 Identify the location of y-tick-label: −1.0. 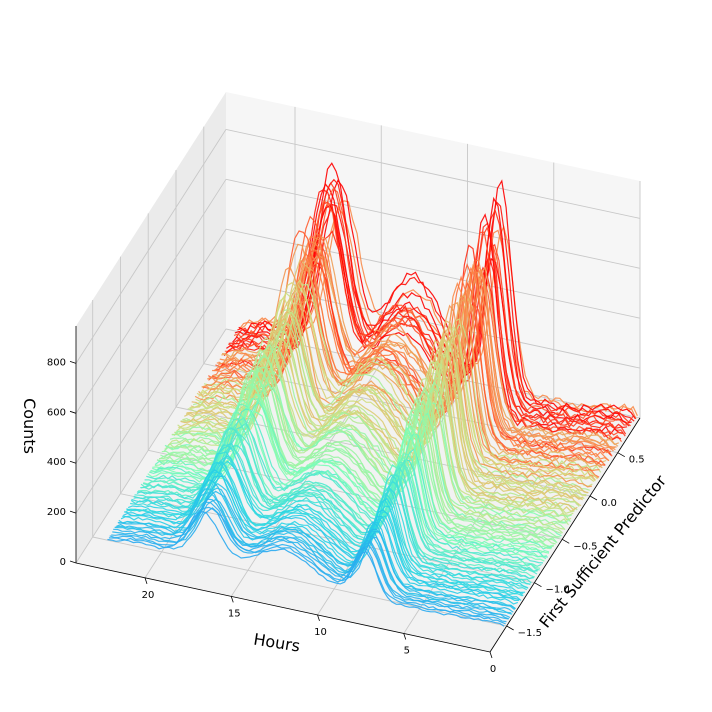
(557, 590).